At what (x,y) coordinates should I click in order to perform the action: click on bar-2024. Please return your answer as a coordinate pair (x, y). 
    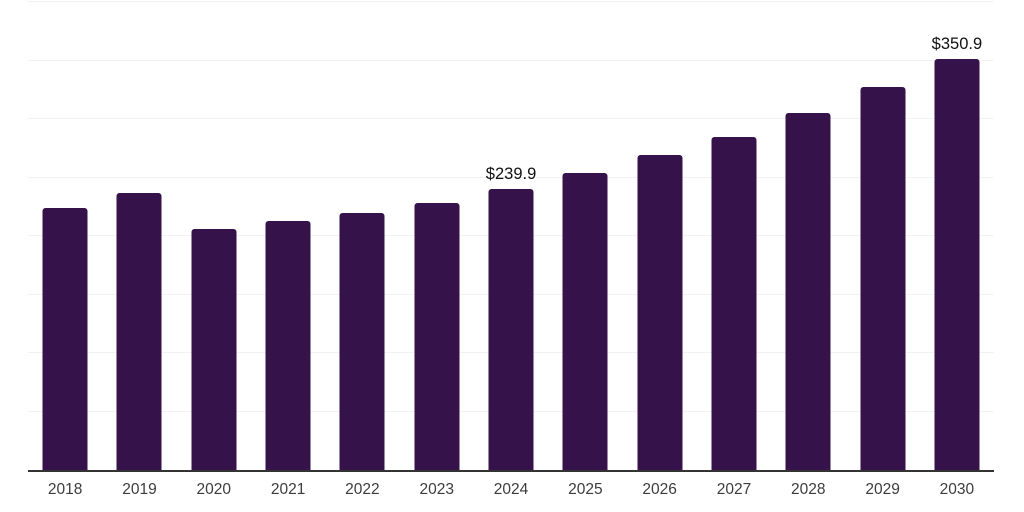
    Looking at the image, I should click on (511, 329).